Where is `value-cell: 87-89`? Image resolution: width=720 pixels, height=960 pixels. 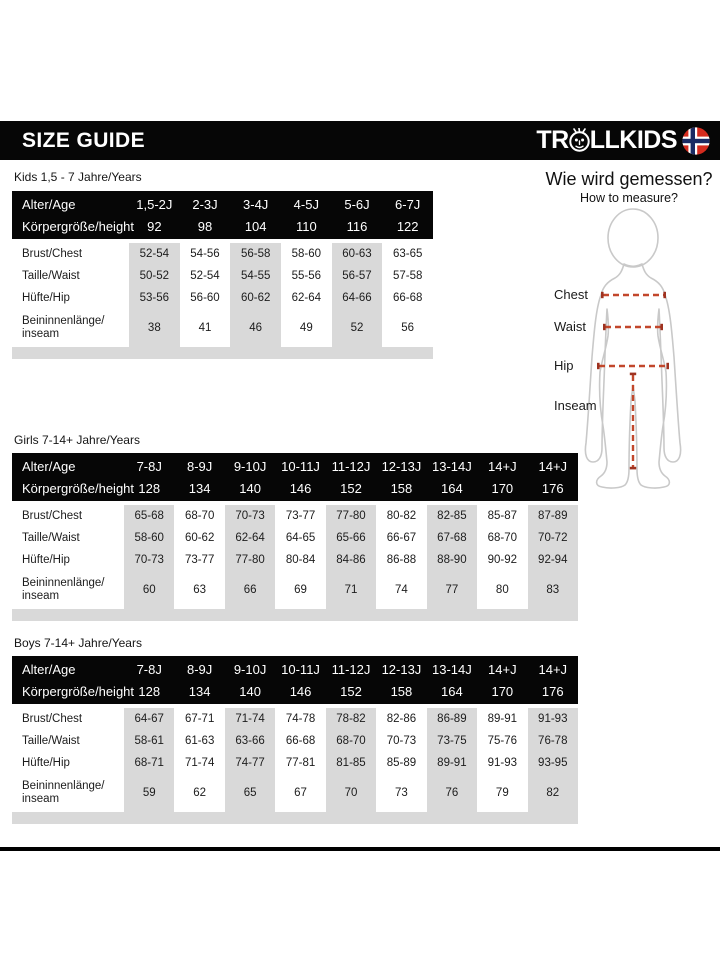 value-cell: 87-89 is located at coordinates (553, 516).